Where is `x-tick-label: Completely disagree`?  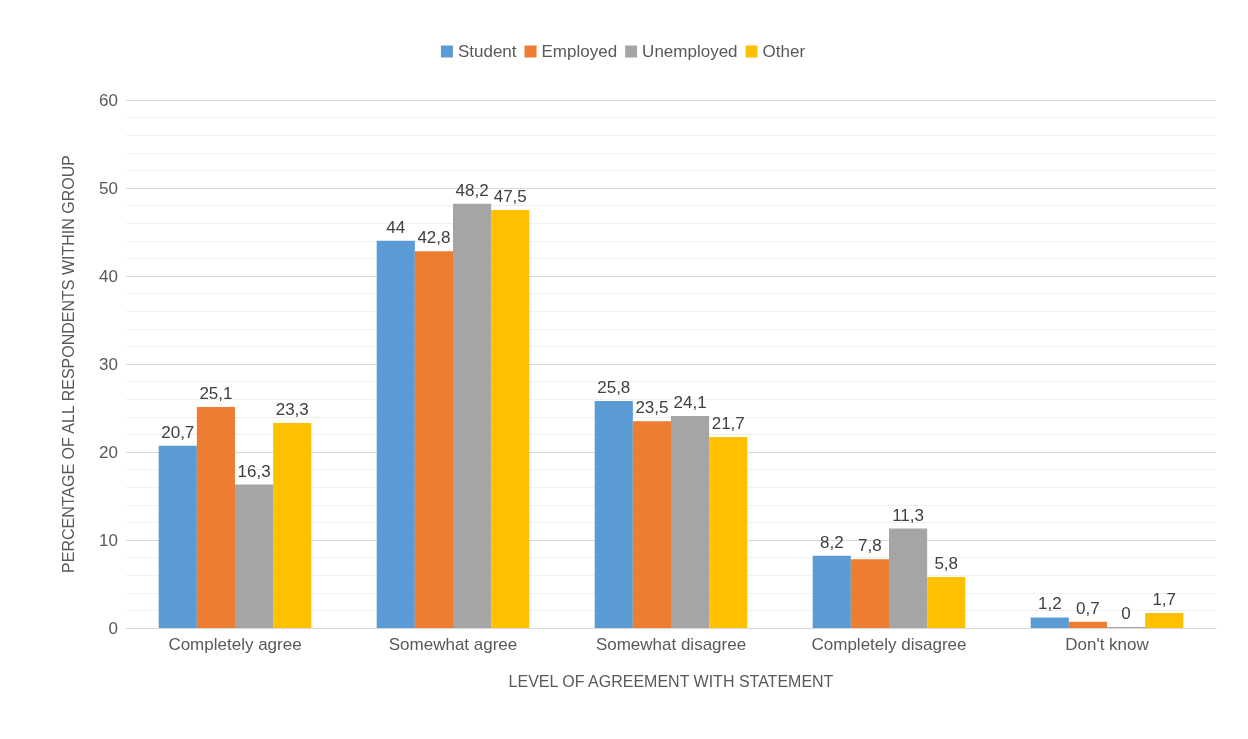 x-tick-label: Completely disagree is located at coordinates (889, 644).